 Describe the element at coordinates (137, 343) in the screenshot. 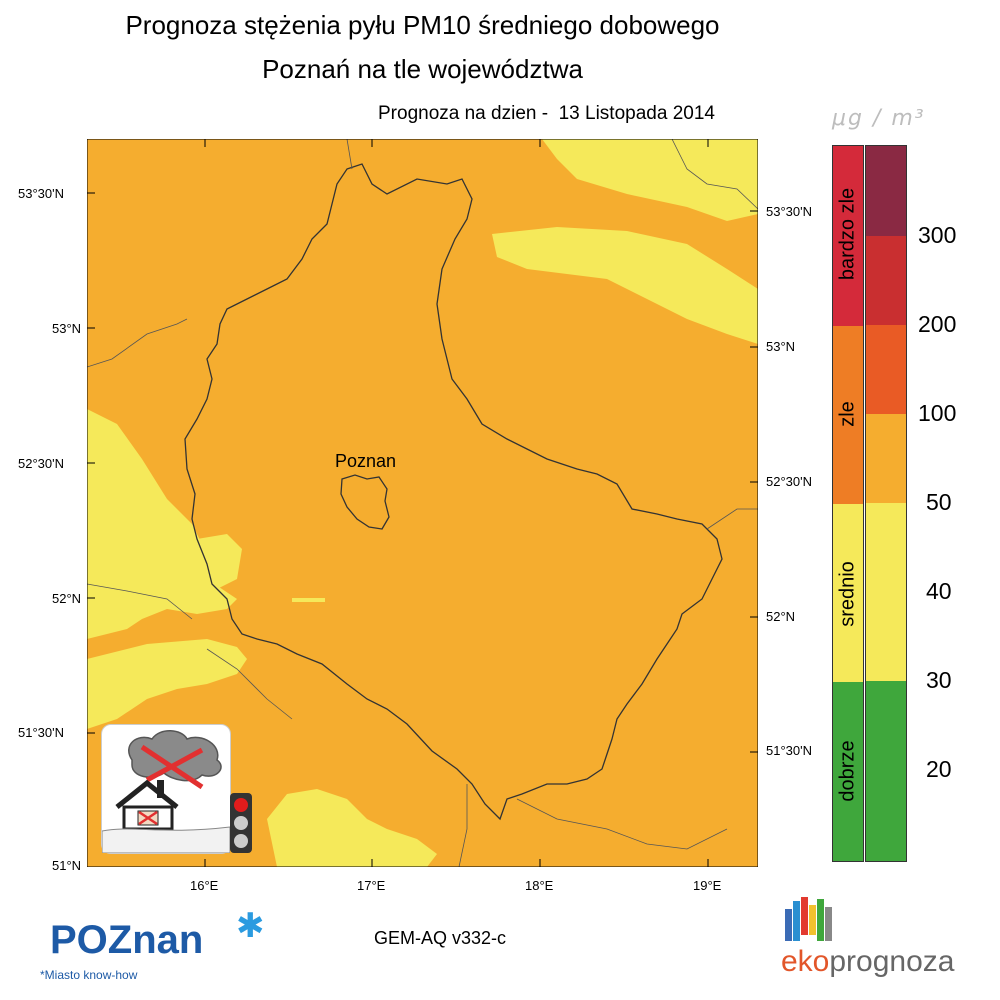

I see `region-line-w` at that location.